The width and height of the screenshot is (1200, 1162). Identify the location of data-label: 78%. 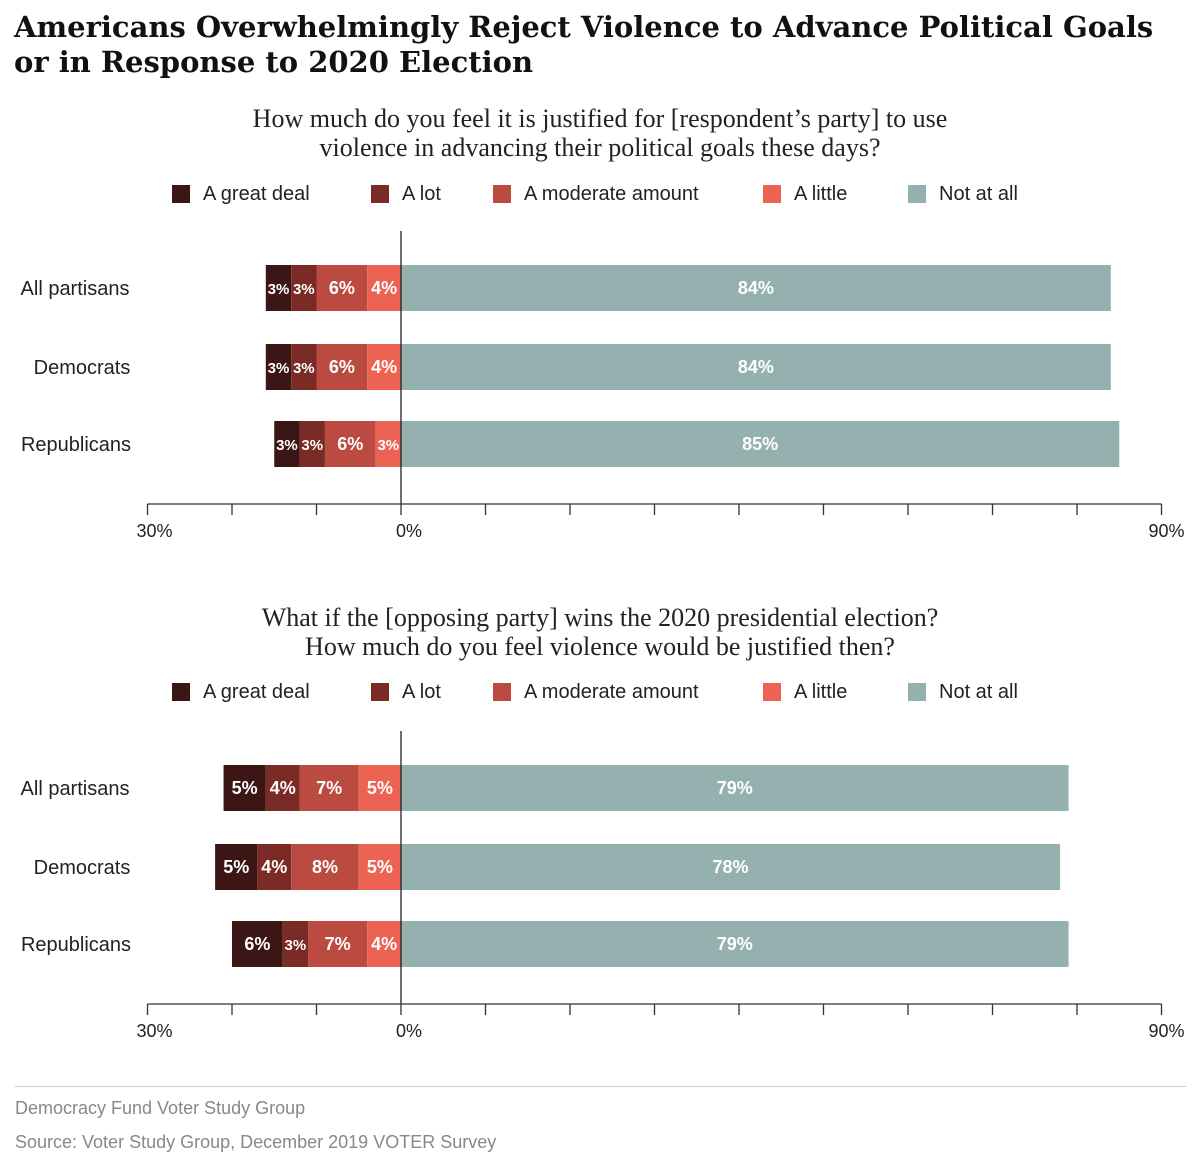
(731, 867).